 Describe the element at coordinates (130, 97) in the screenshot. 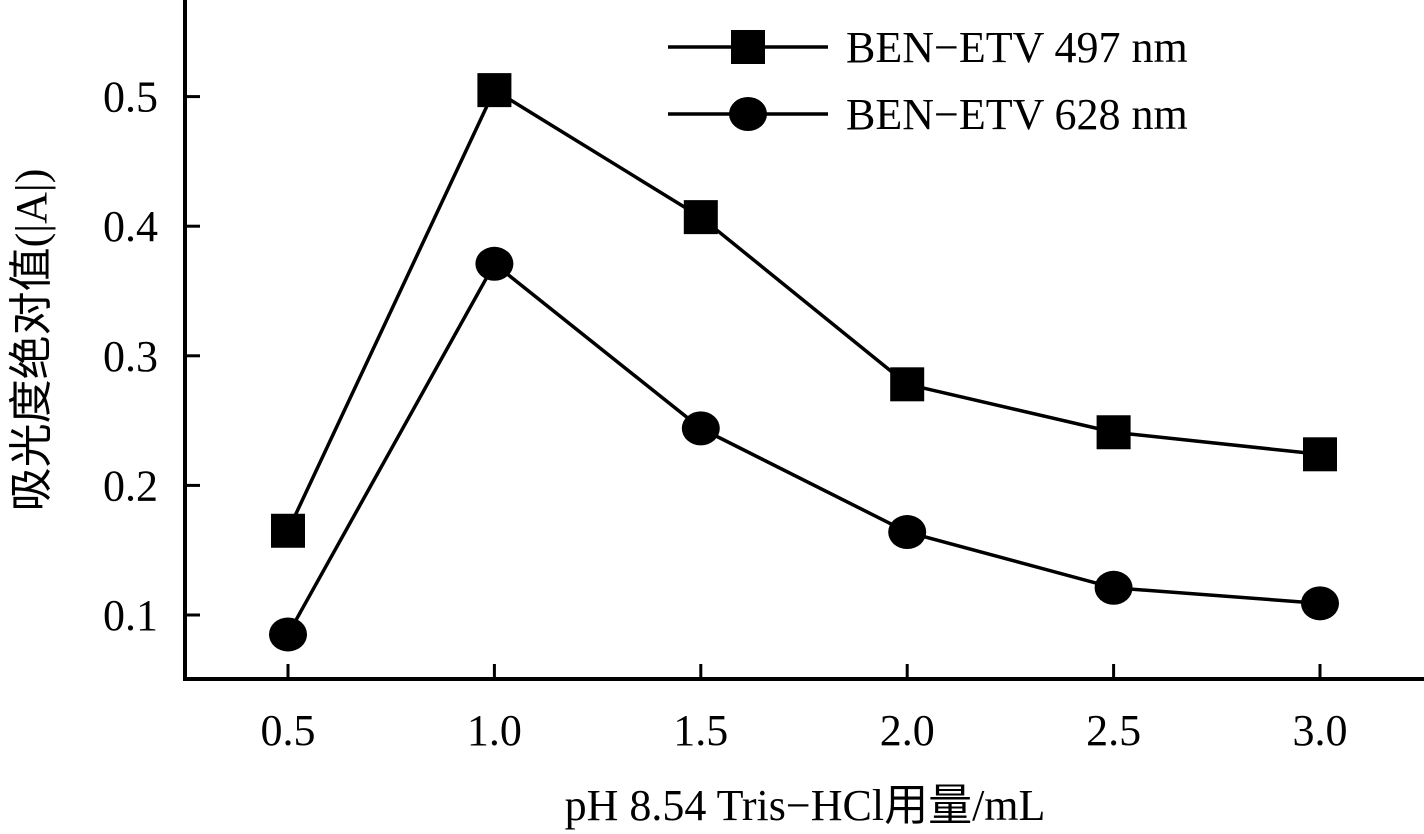

I see `y-tick-label: 0.5` at that location.